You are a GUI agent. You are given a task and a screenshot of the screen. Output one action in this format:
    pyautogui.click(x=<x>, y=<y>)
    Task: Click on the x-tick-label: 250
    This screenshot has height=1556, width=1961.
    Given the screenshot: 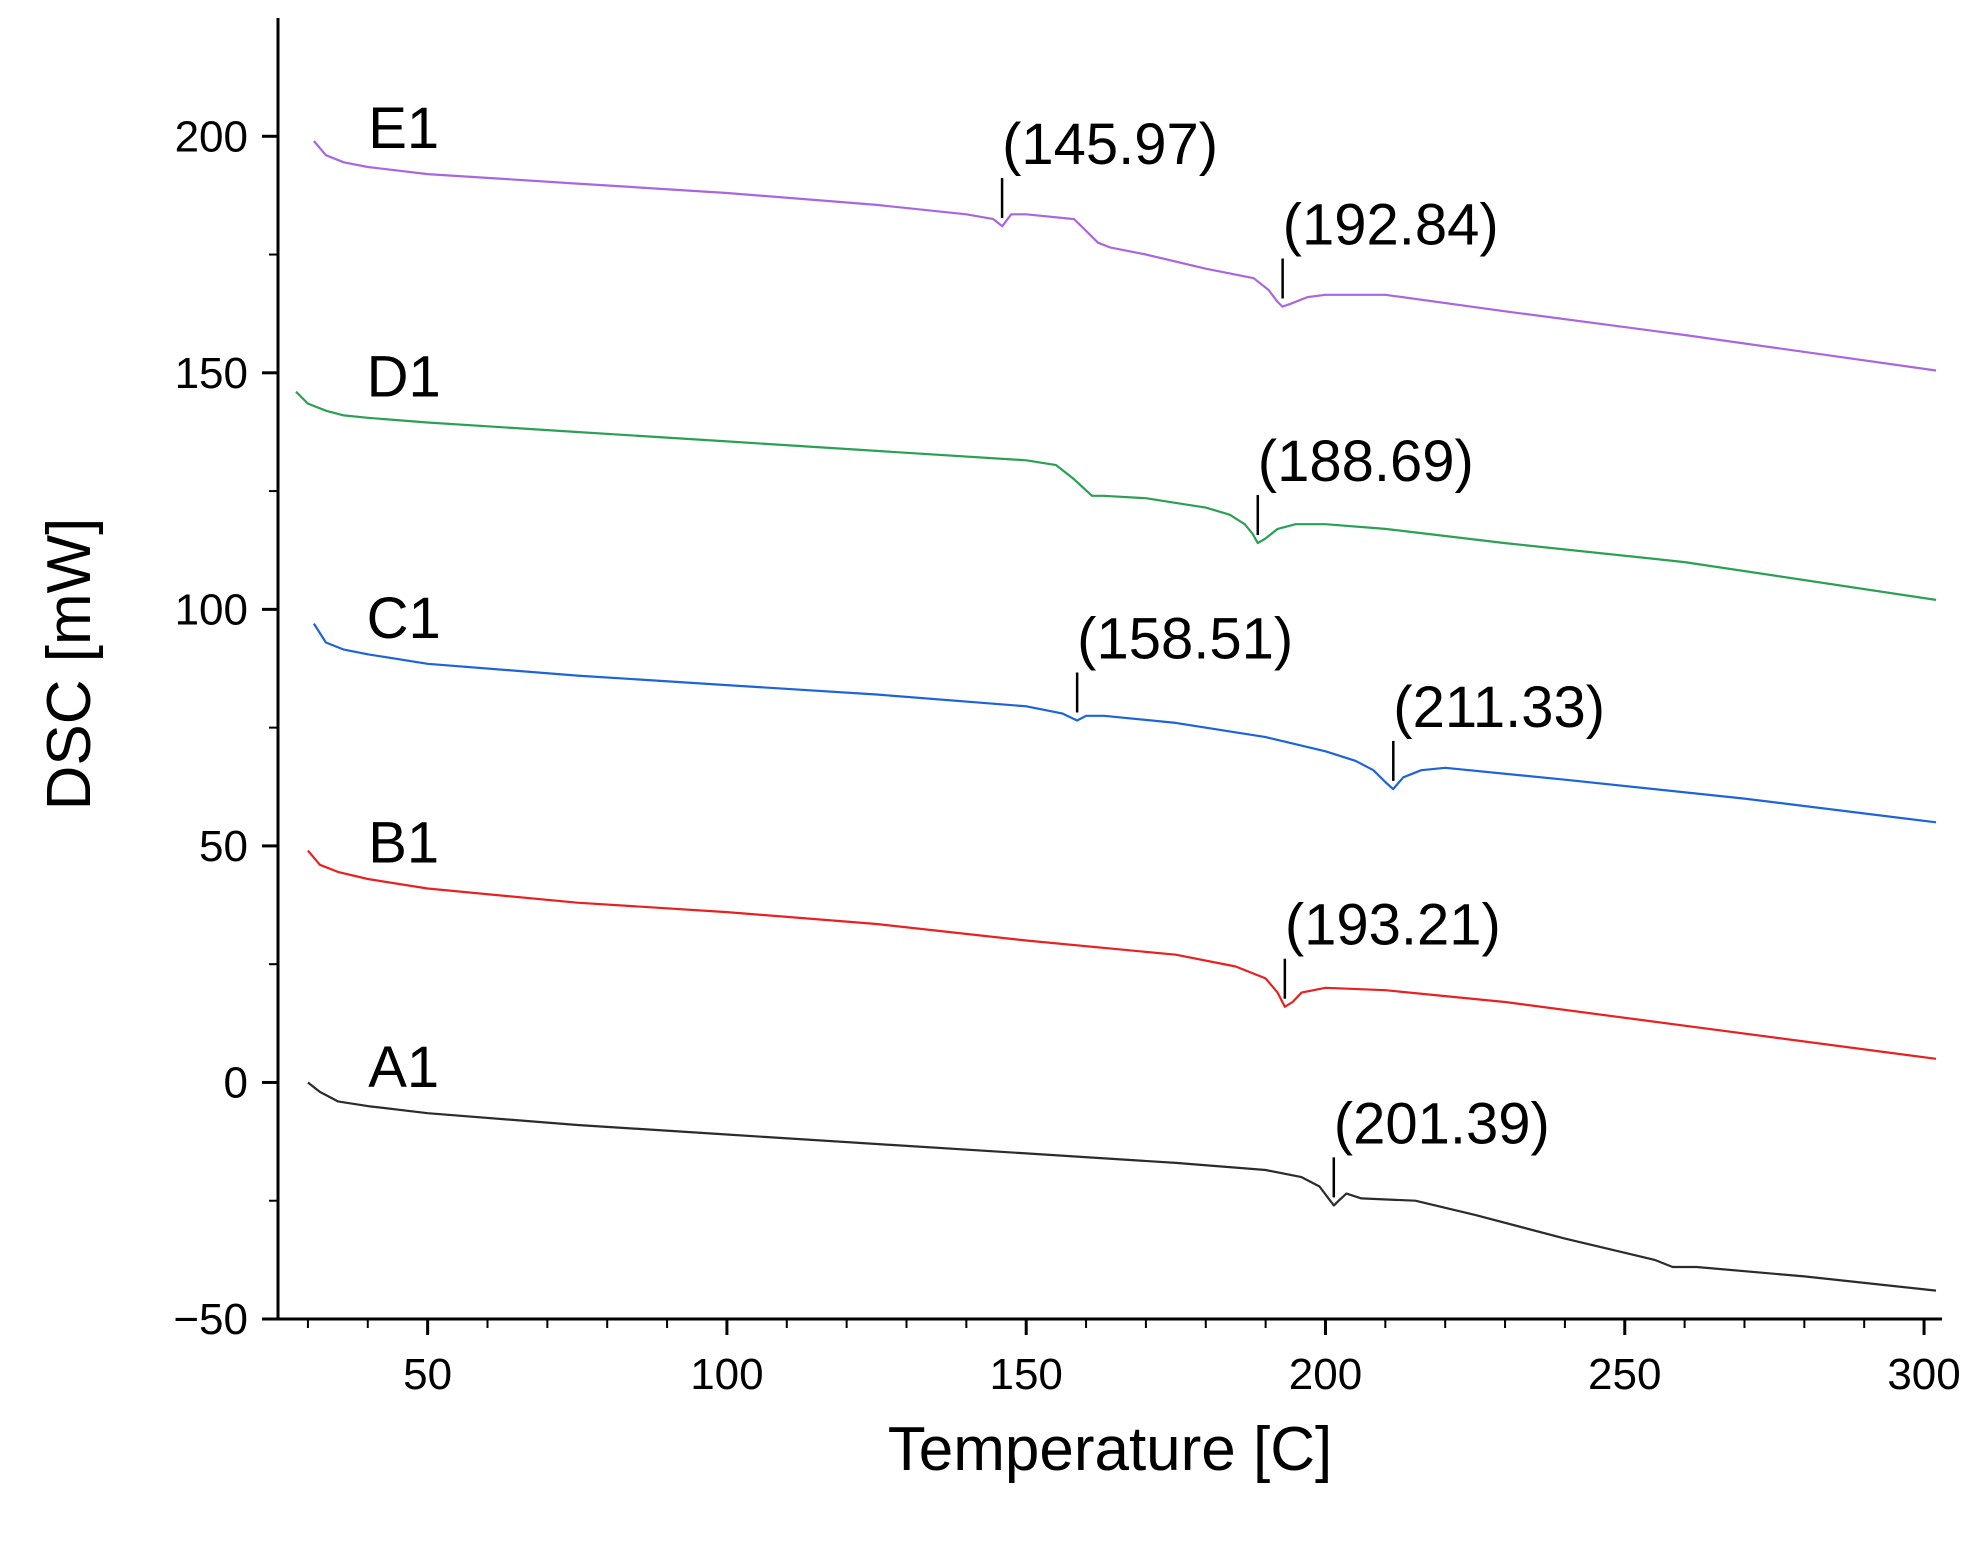 What is the action you would take?
    pyautogui.click(x=1624, y=1374)
    